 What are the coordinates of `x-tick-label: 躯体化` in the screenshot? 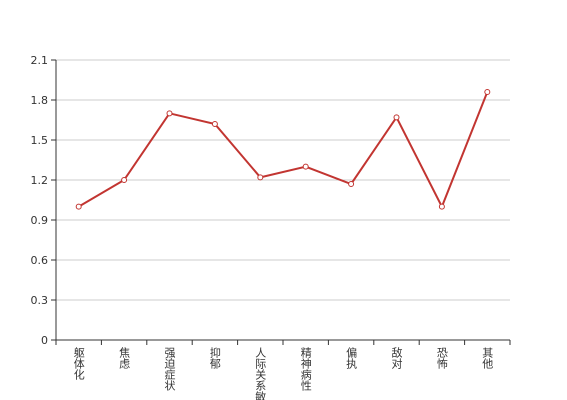 It's located at (78, 364).